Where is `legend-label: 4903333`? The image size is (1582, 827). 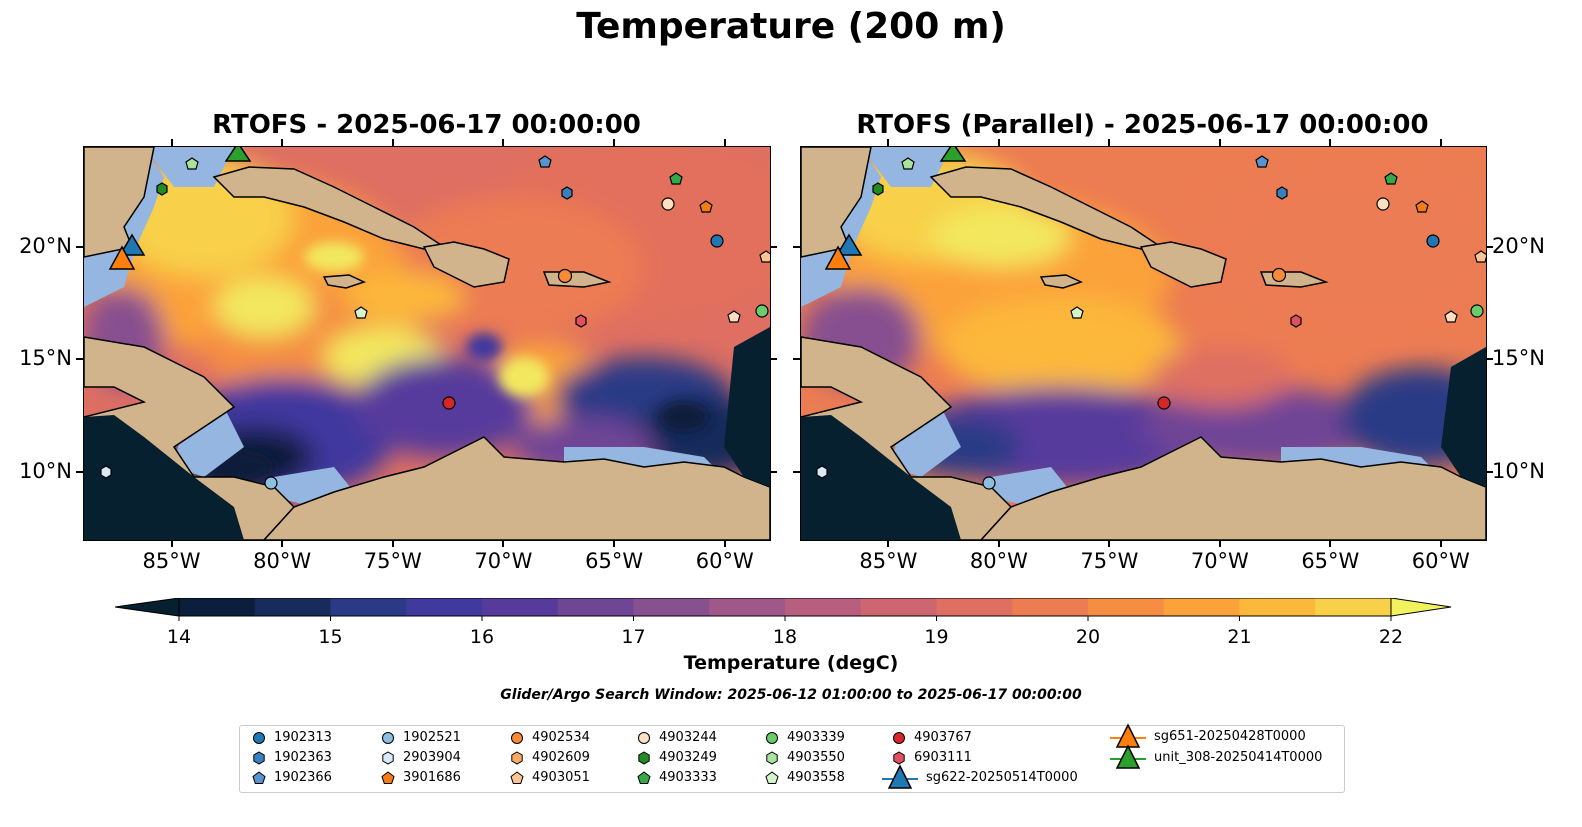 legend-label: 4903333 is located at coordinates (688, 777).